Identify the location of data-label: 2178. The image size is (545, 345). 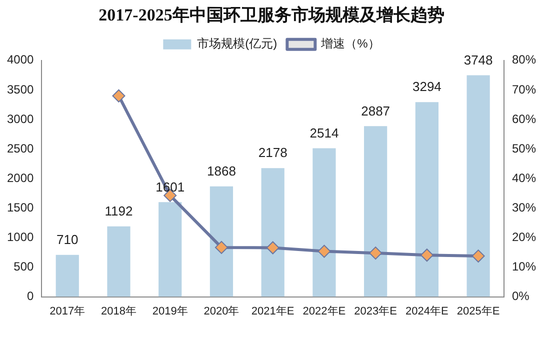
(273, 152).